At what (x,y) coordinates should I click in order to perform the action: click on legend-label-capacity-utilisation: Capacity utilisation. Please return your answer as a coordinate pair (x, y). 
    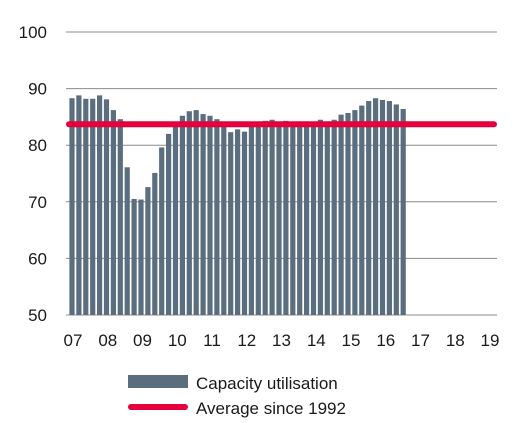
    Looking at the image, I should click on (267, 383).